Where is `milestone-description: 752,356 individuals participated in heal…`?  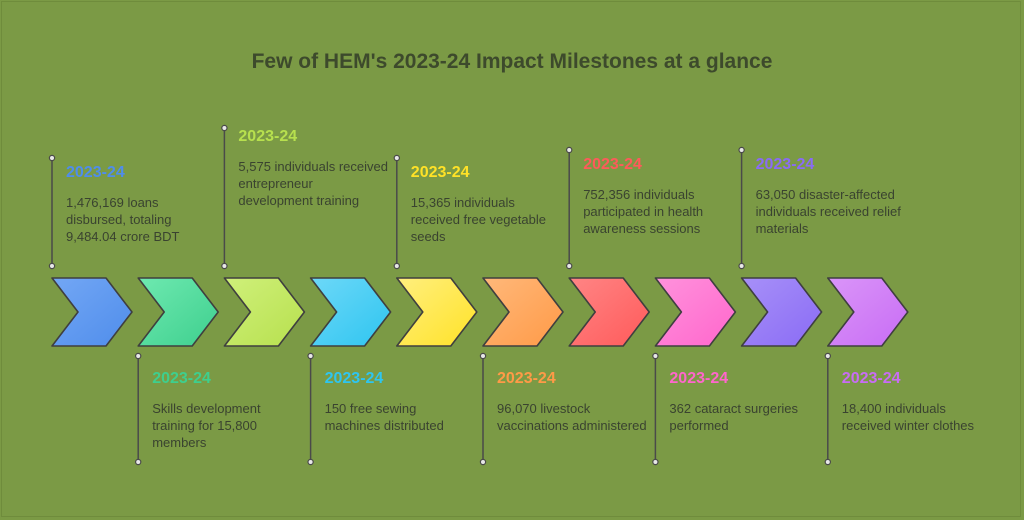
milestone-description: 752,356 individuals participated in heal… is located at coordinates (643, 211).